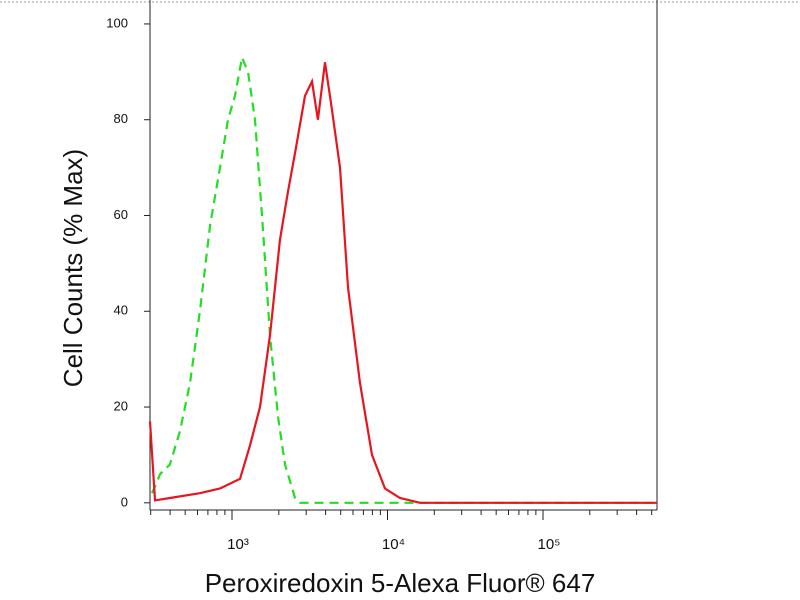 Image resolution: width=800 pixels, height=600 pixels. Describe the element at coordinates (393, 544) in the screenshot. I see `x-tick-label: 10⁴` at that location.